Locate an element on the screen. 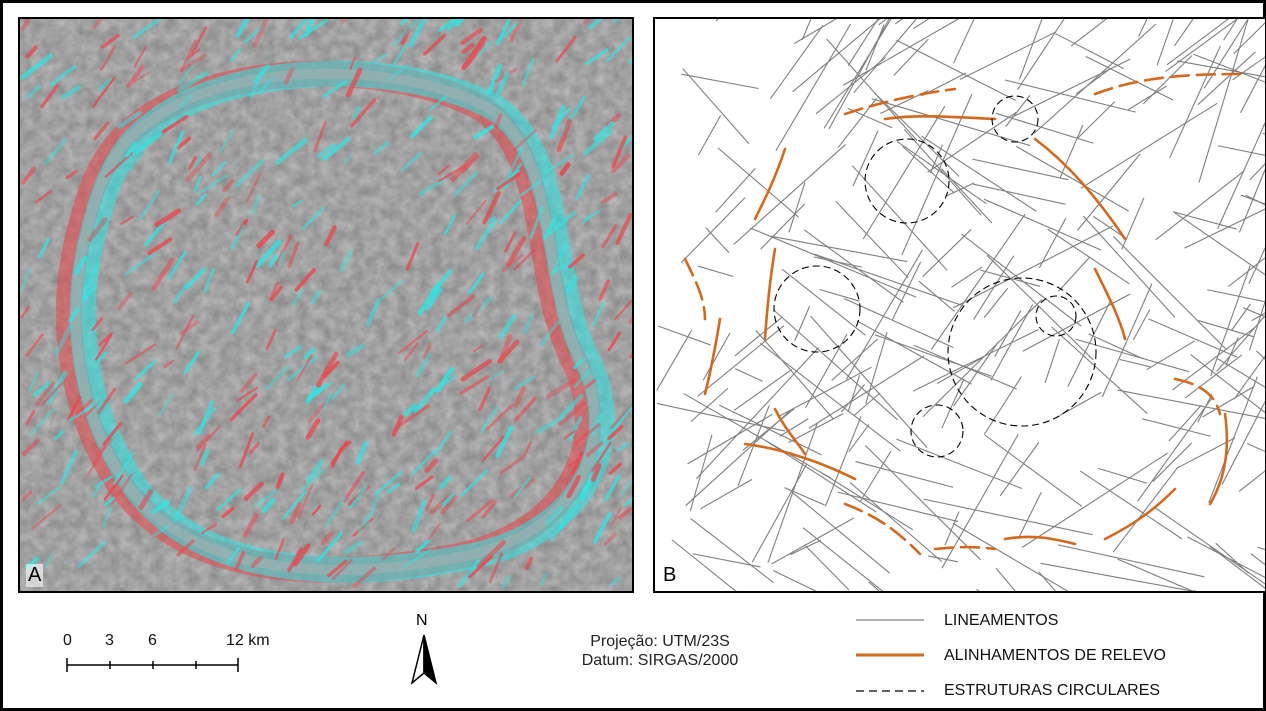 The image size is (1266, 711). scale-tick-6: 6 is located at coordinates (152, 640).